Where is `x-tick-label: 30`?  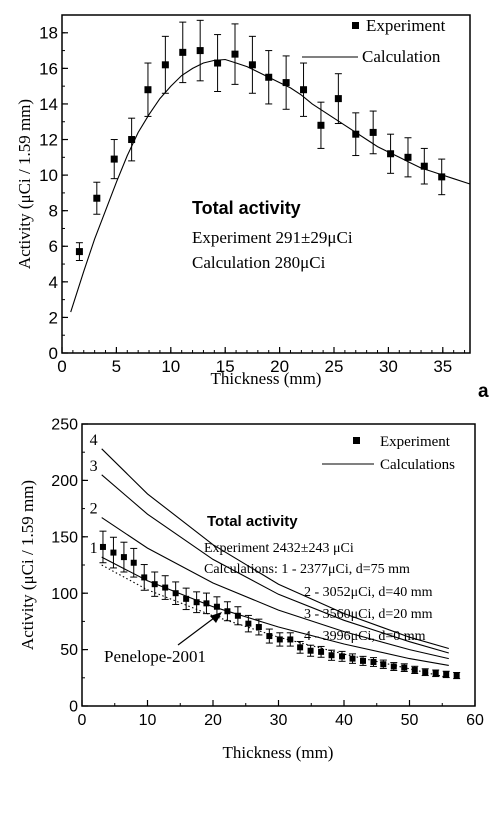 x-tick-label: 30 is located at coordinates (388, 366).